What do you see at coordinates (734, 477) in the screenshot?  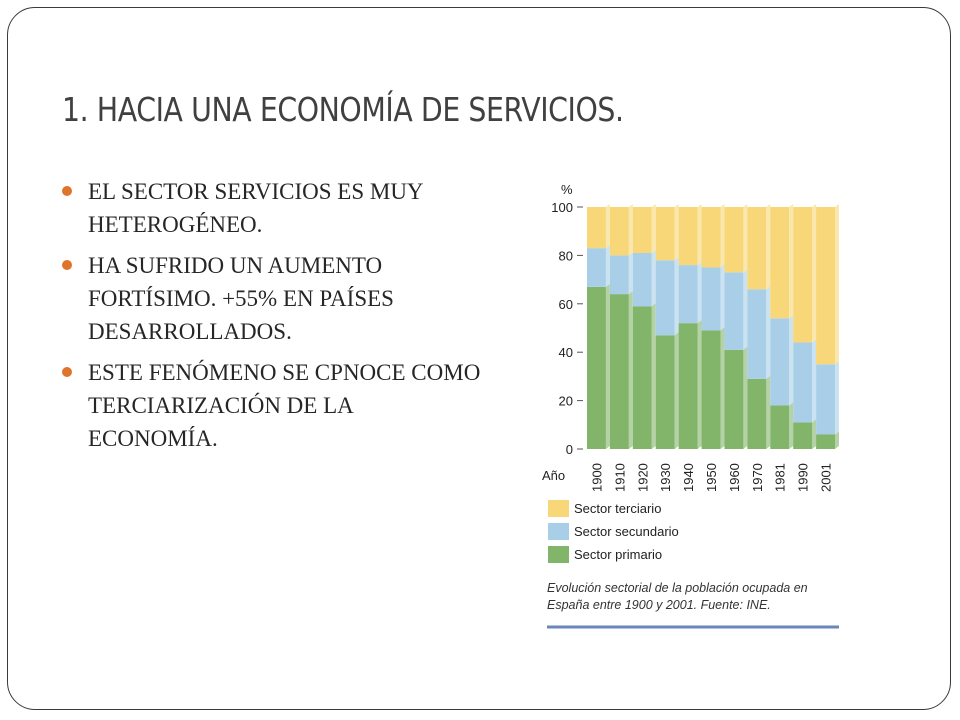 I see `x-tick-label: 1960` at bounding box center [734, 477].